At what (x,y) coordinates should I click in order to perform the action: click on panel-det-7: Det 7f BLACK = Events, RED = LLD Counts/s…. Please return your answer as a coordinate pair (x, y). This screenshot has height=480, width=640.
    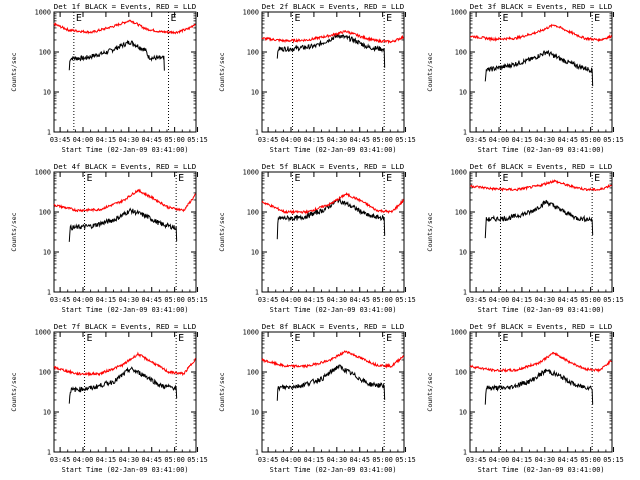
    Looking at the image, I should click on (109, 398).